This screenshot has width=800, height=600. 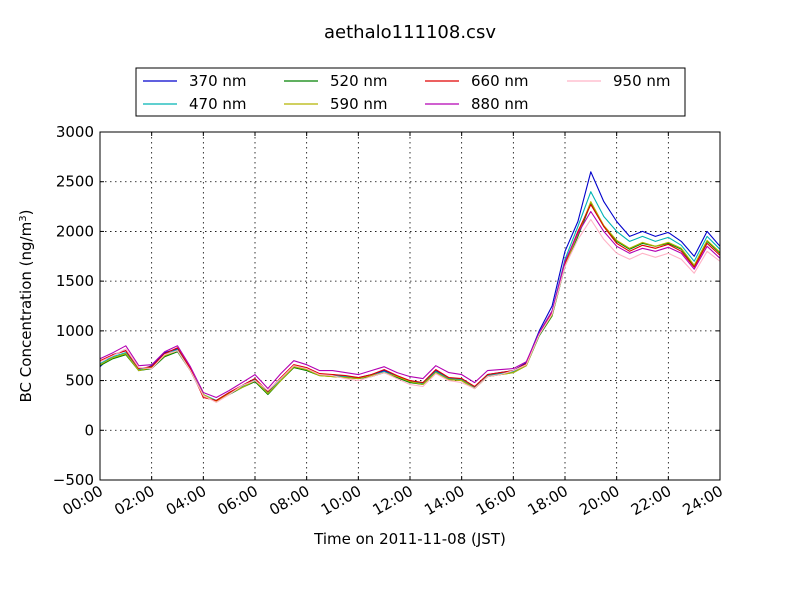 What do you see at coordinates (500, 104) in the screenshot?
I see `legend-label: 880 nm` at bounding box center [500, 104].